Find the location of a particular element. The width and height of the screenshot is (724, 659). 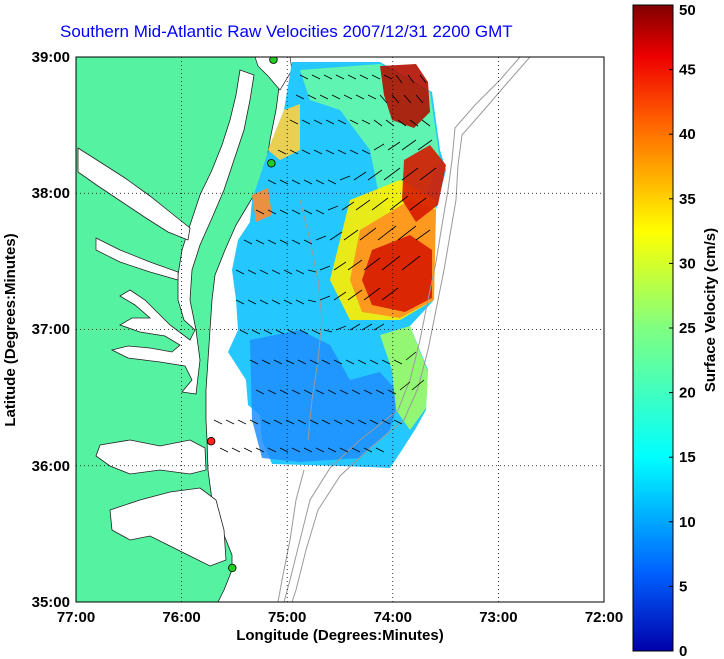

orange-zone-coastal is located at coordinates (262, 205).